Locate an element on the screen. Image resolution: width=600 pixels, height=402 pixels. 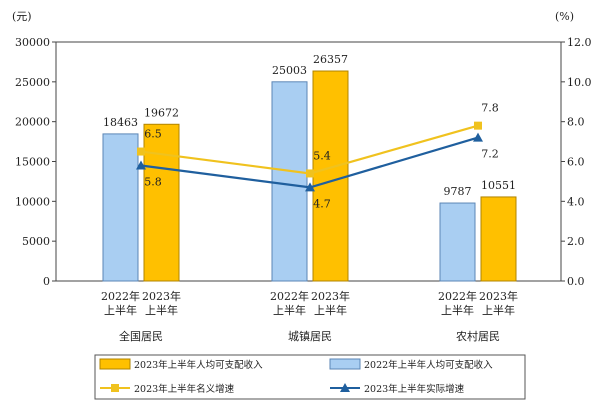
left-tick-label: 10000 is located at coordinates (32, 201).